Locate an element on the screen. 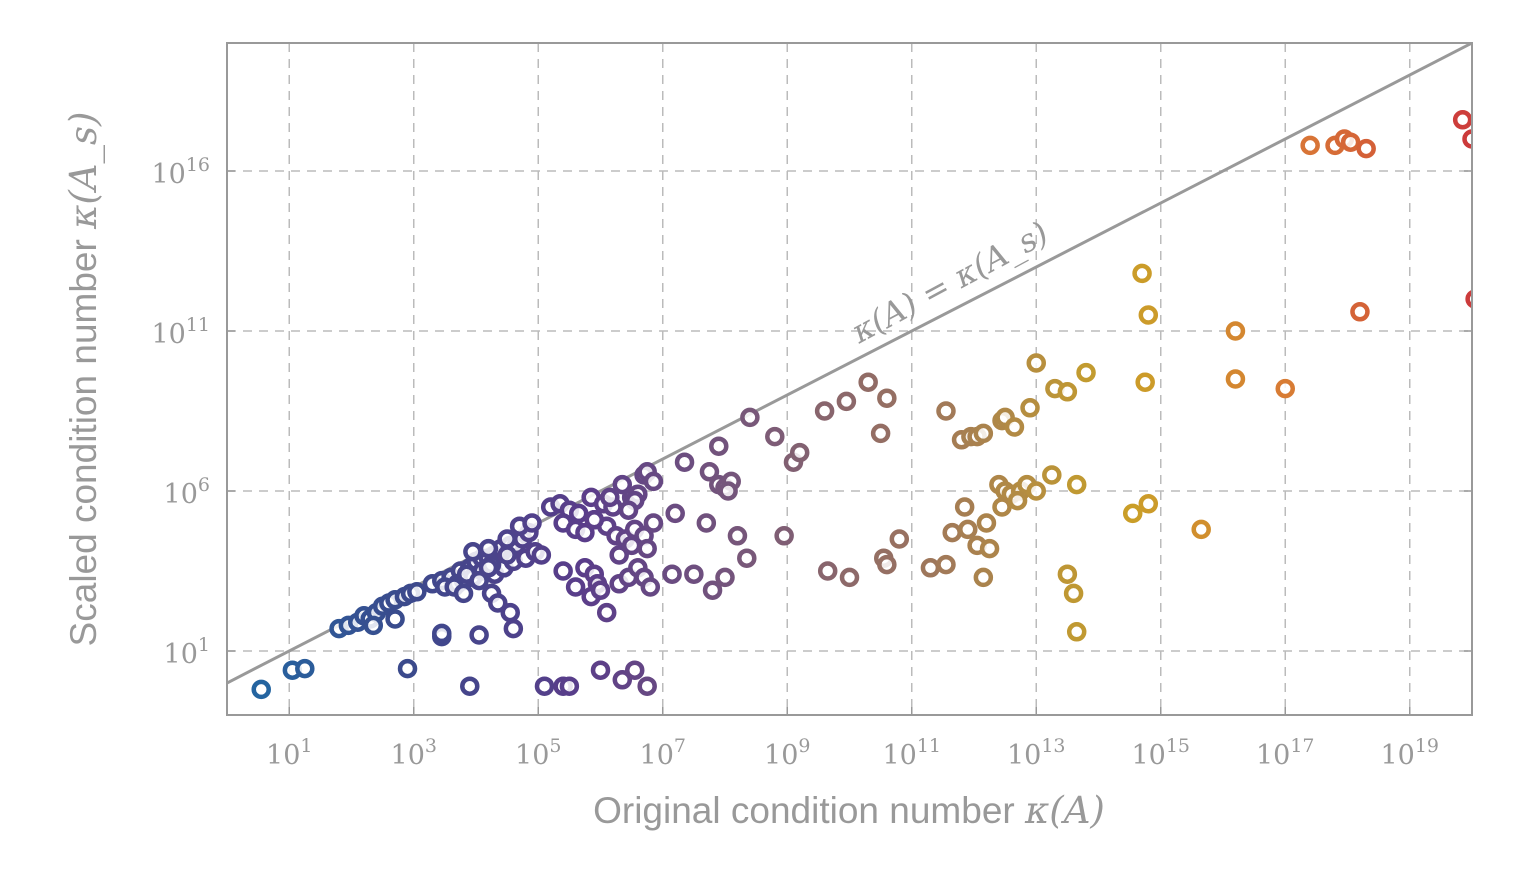  y-tick-label: 10⁶ is located at coordinates (187, 492).